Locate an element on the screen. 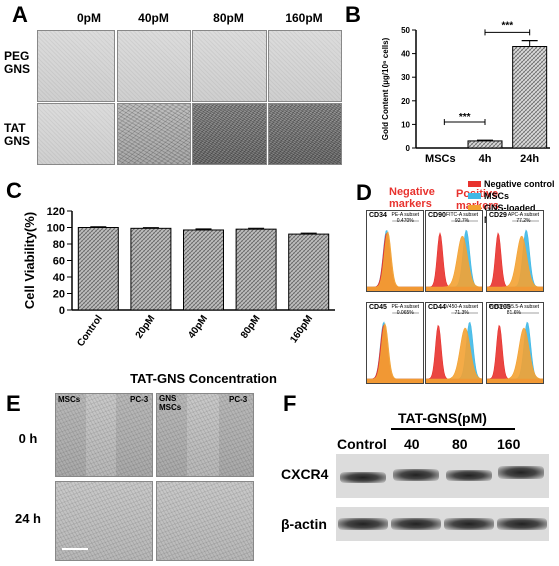  panel-letter-b: B is located at coordinates (353, 14).